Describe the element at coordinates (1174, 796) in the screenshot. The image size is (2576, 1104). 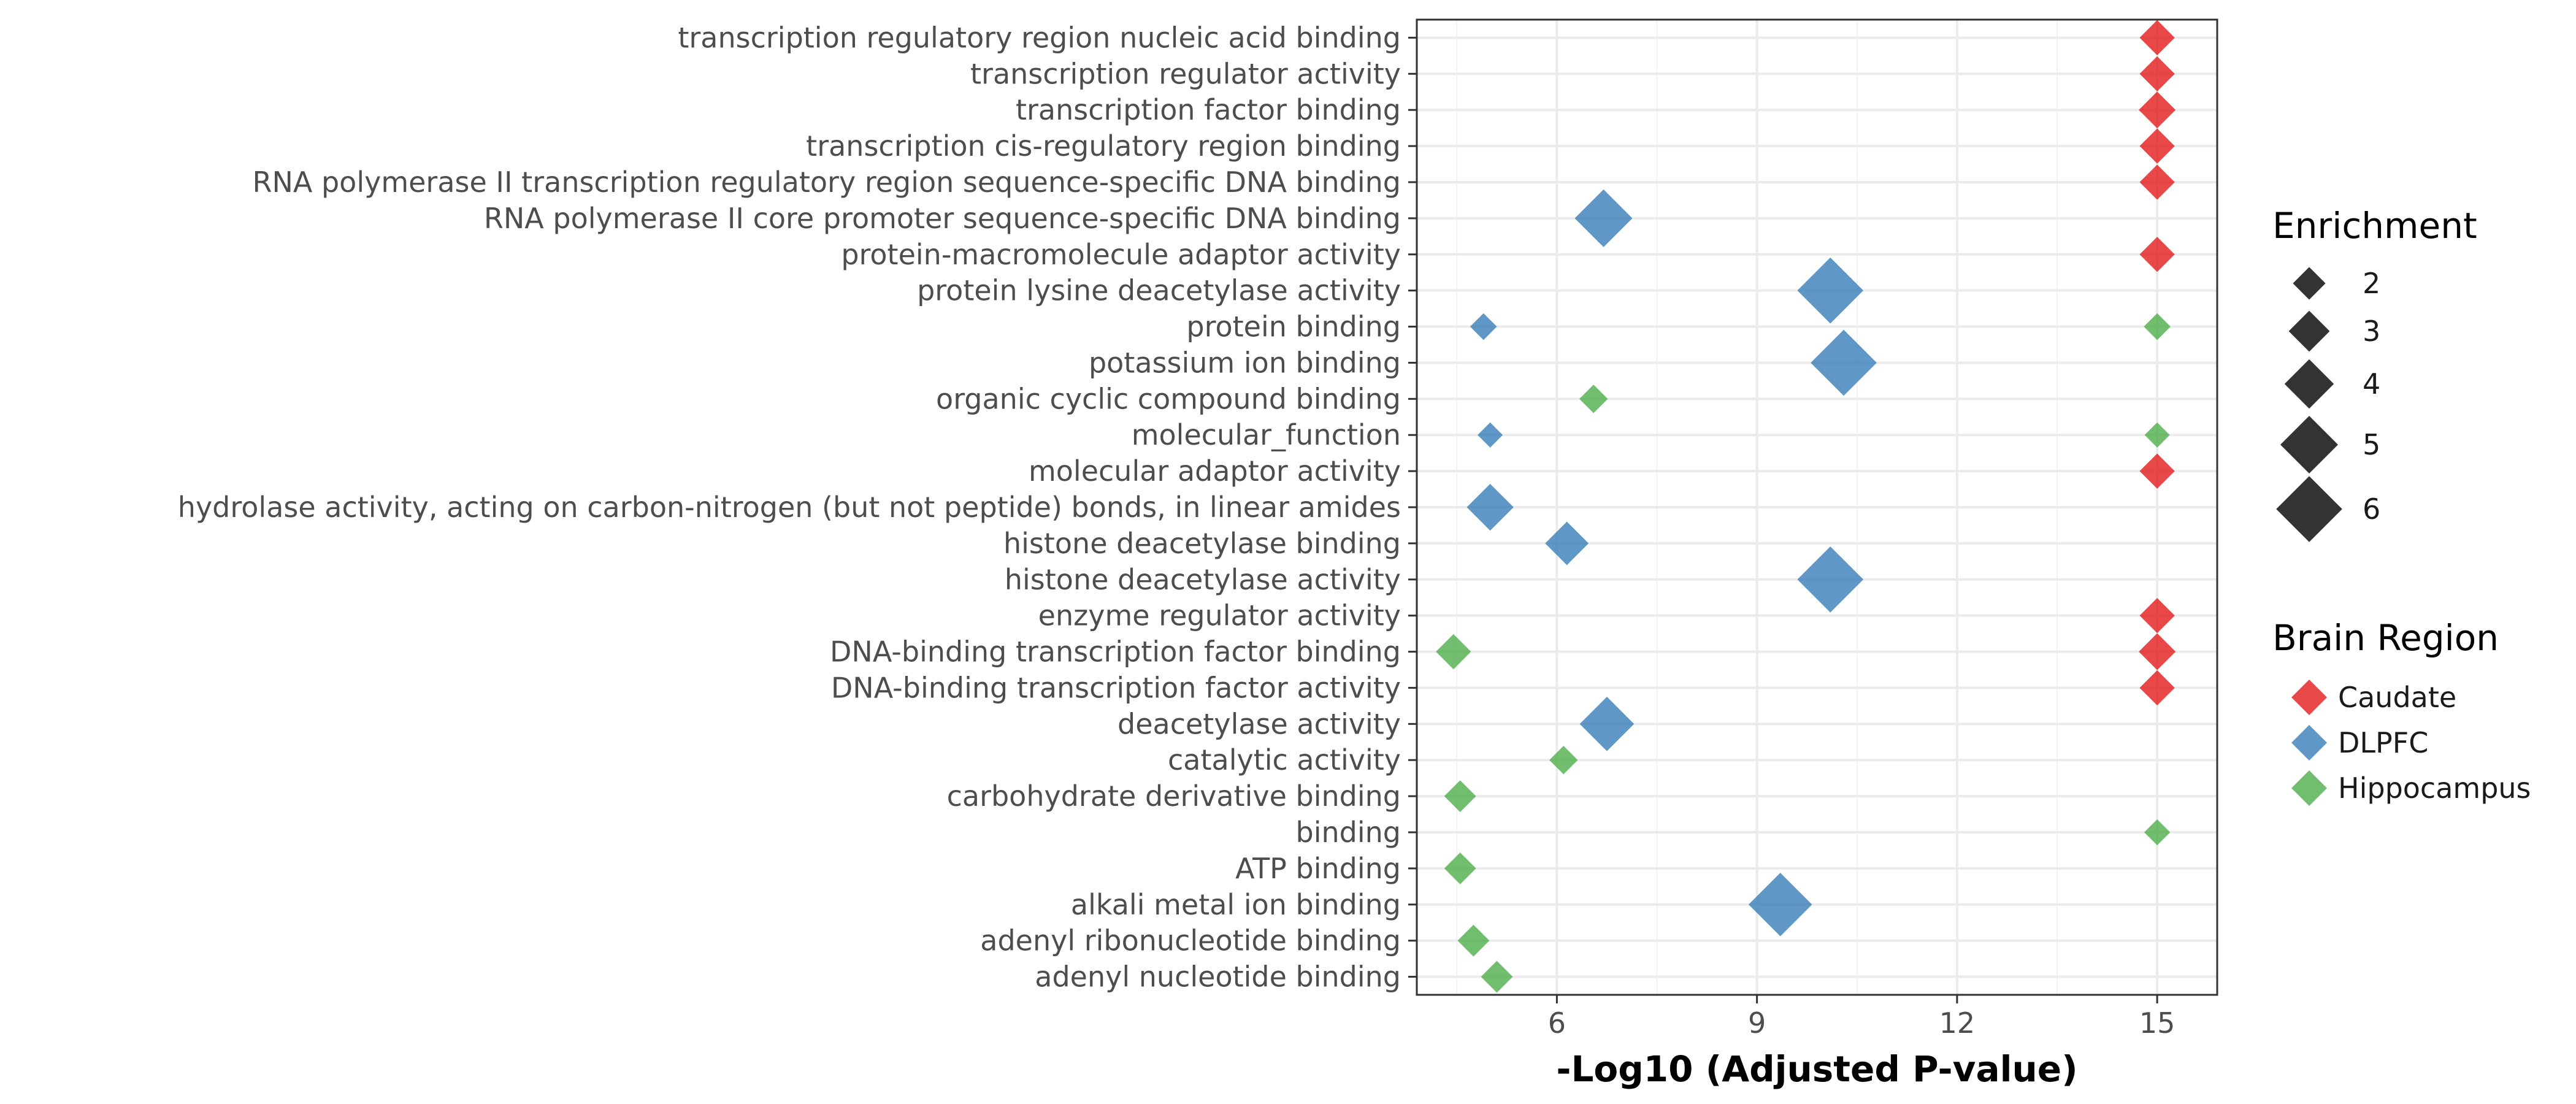
I see `y-tick-label: carbohydrate derivative binding` at that location.